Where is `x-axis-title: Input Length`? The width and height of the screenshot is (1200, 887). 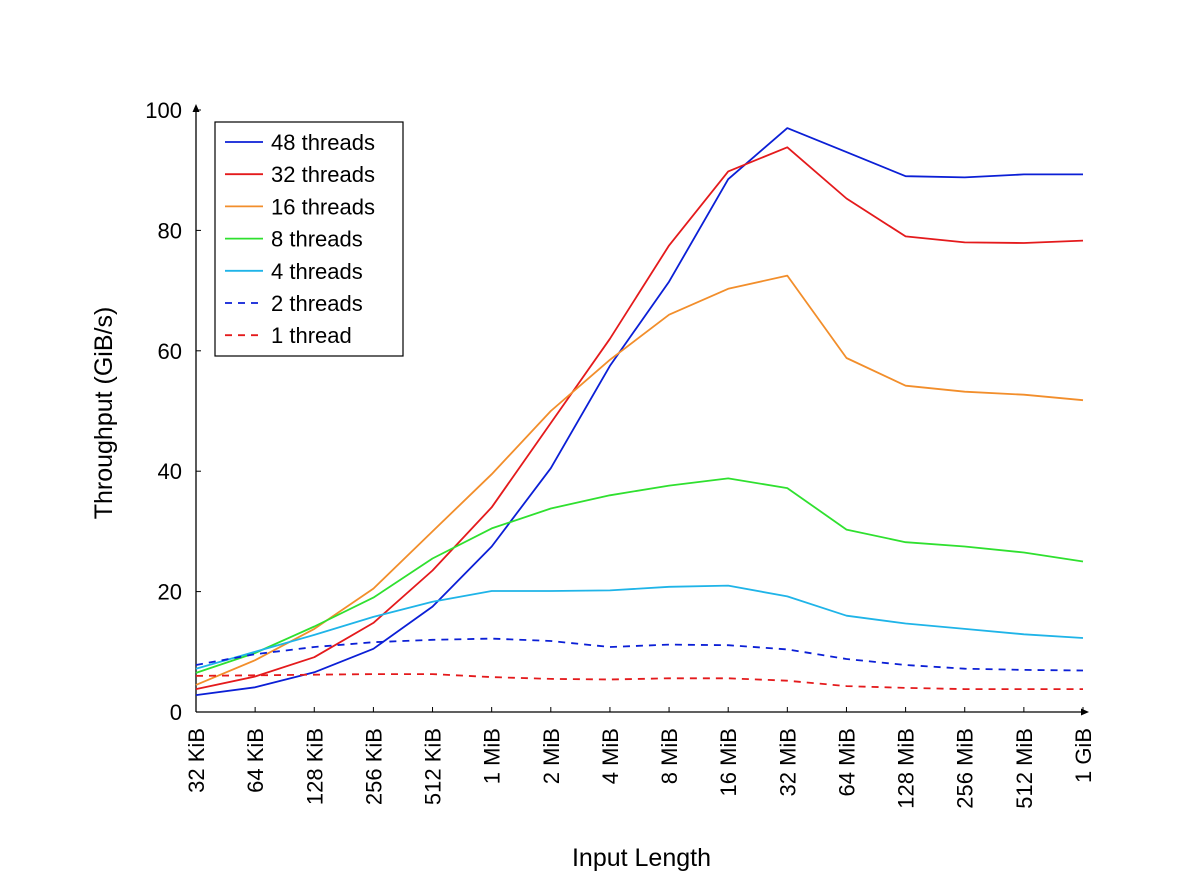 x-axis-title: Input Length is located at coordinates (641, 858).